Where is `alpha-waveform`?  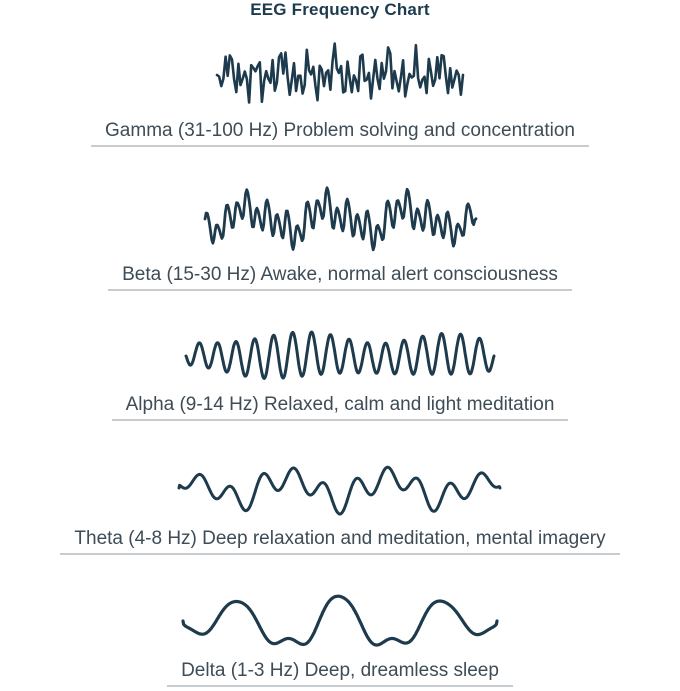
alpha-waveform is located at coordinates (340, 355).